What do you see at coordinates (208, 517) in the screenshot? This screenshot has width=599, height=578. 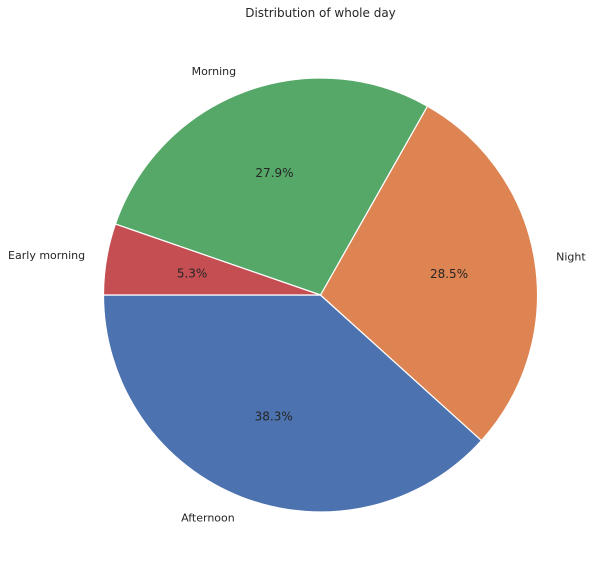 I see `slice-label-afternoon: Afternoon` at bounding box center [208, 517].